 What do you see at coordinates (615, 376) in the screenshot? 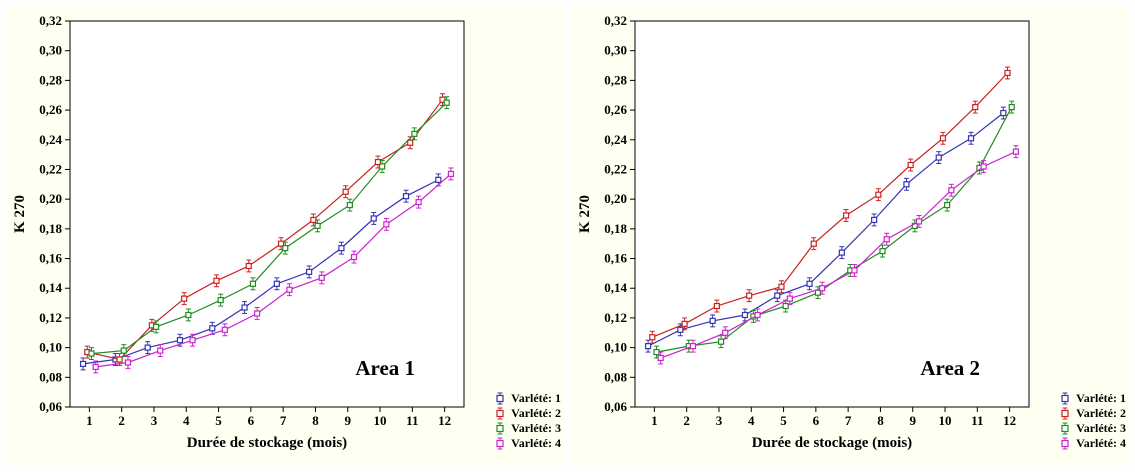
I see `y-tick-label: 0,08` at bounding box center [615, 376].